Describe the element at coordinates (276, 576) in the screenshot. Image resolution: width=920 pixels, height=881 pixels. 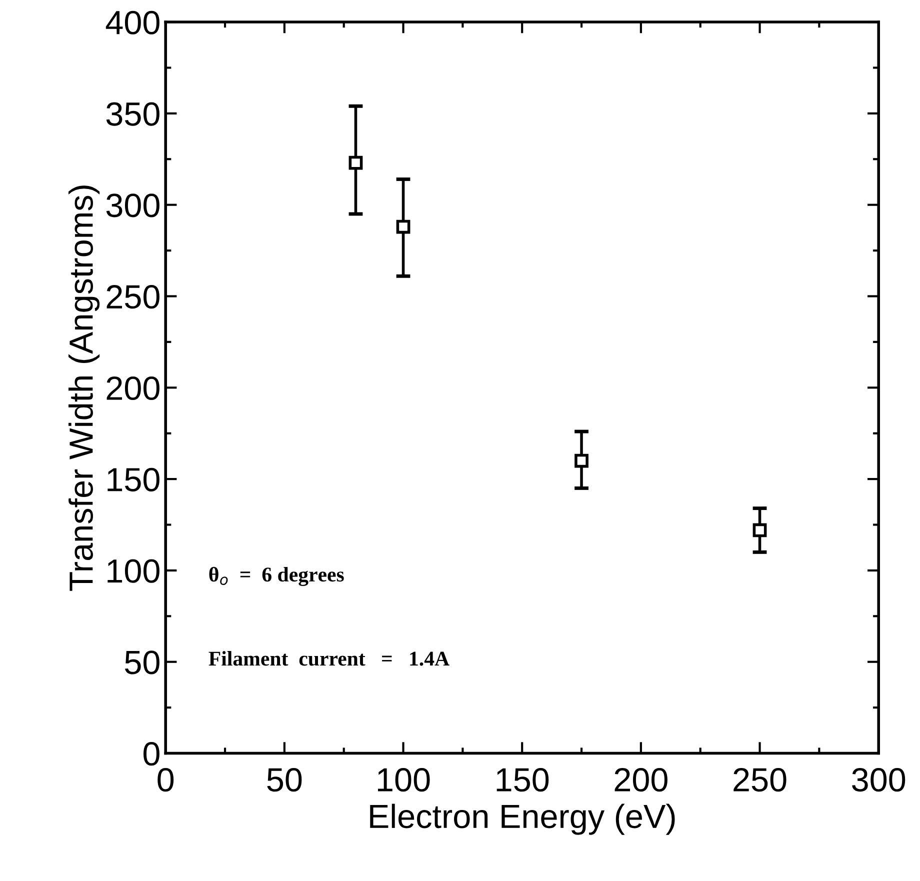
I see `annotation: θ$_{o}$ = 6 degrees` at that location.